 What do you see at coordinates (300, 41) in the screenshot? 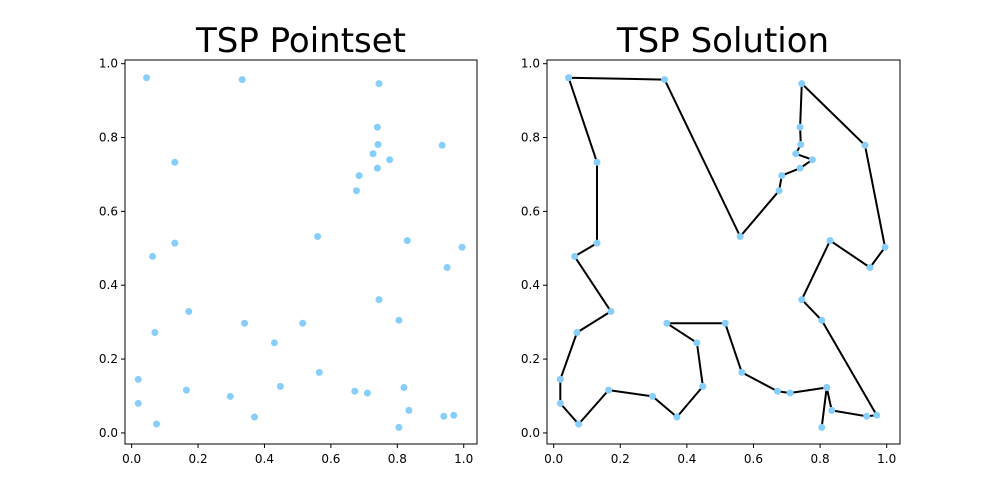
I see `chart-title: TSP Pointset` at bounding box center [300, 41].